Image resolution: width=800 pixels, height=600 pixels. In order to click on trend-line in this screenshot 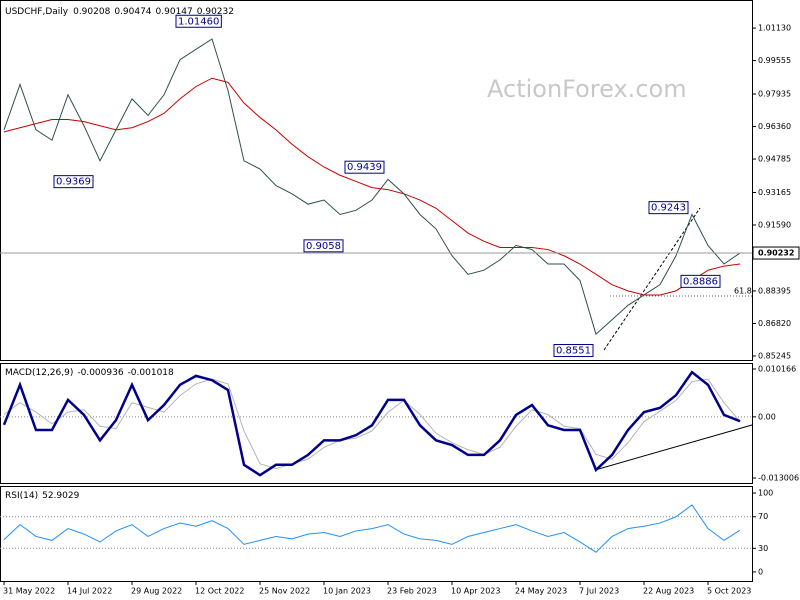, I will do `click(652, 279)`.